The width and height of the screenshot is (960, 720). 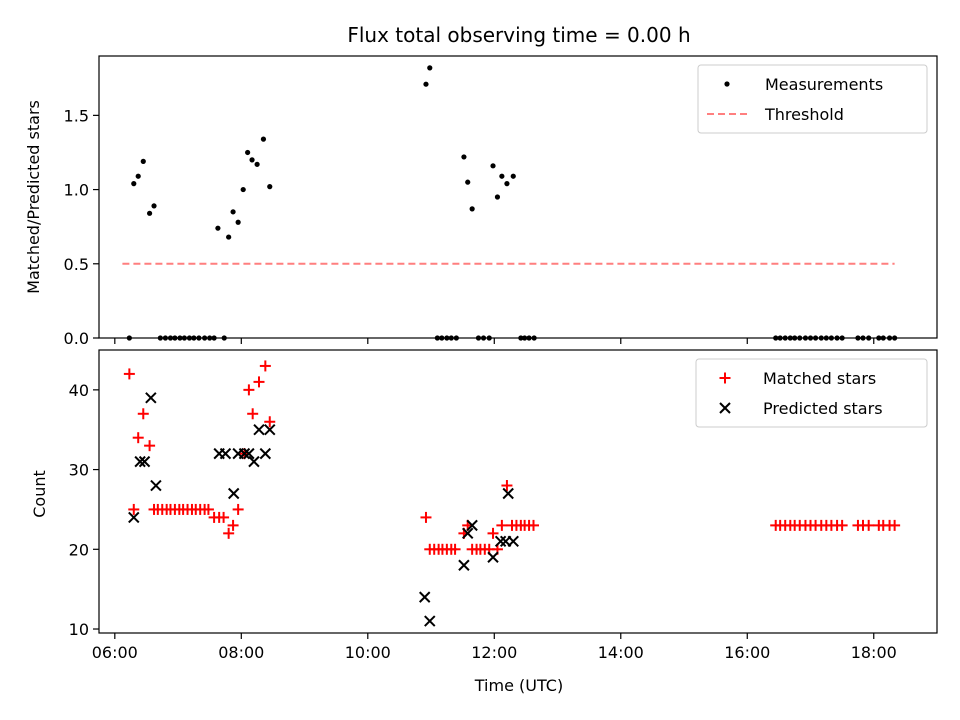 What do you see at coordinates (33, 197) in the screenshot?
I see `top-y-axis-title: Matched/Predicted stars` at bounding box center [33, 197].